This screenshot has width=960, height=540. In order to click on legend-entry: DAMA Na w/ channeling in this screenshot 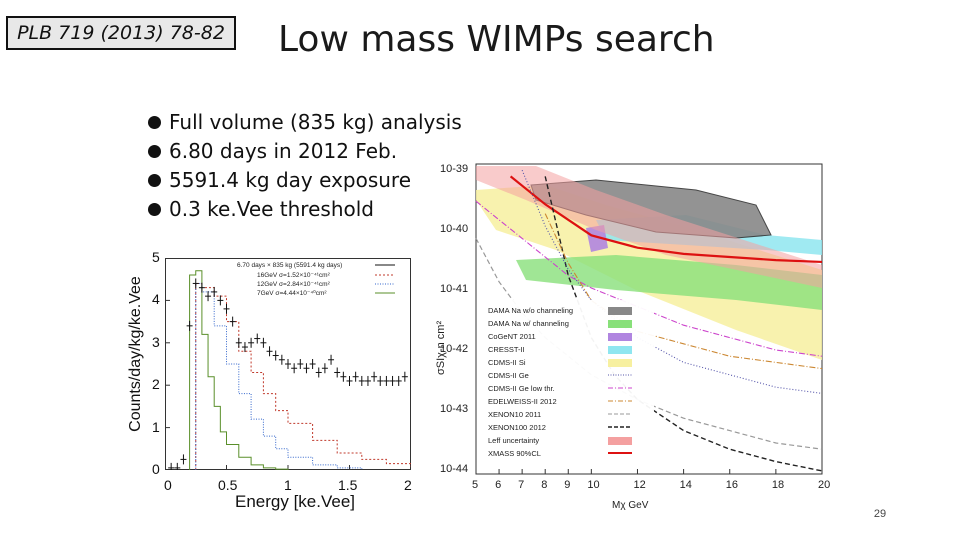, I will do `click(528, 323)`.